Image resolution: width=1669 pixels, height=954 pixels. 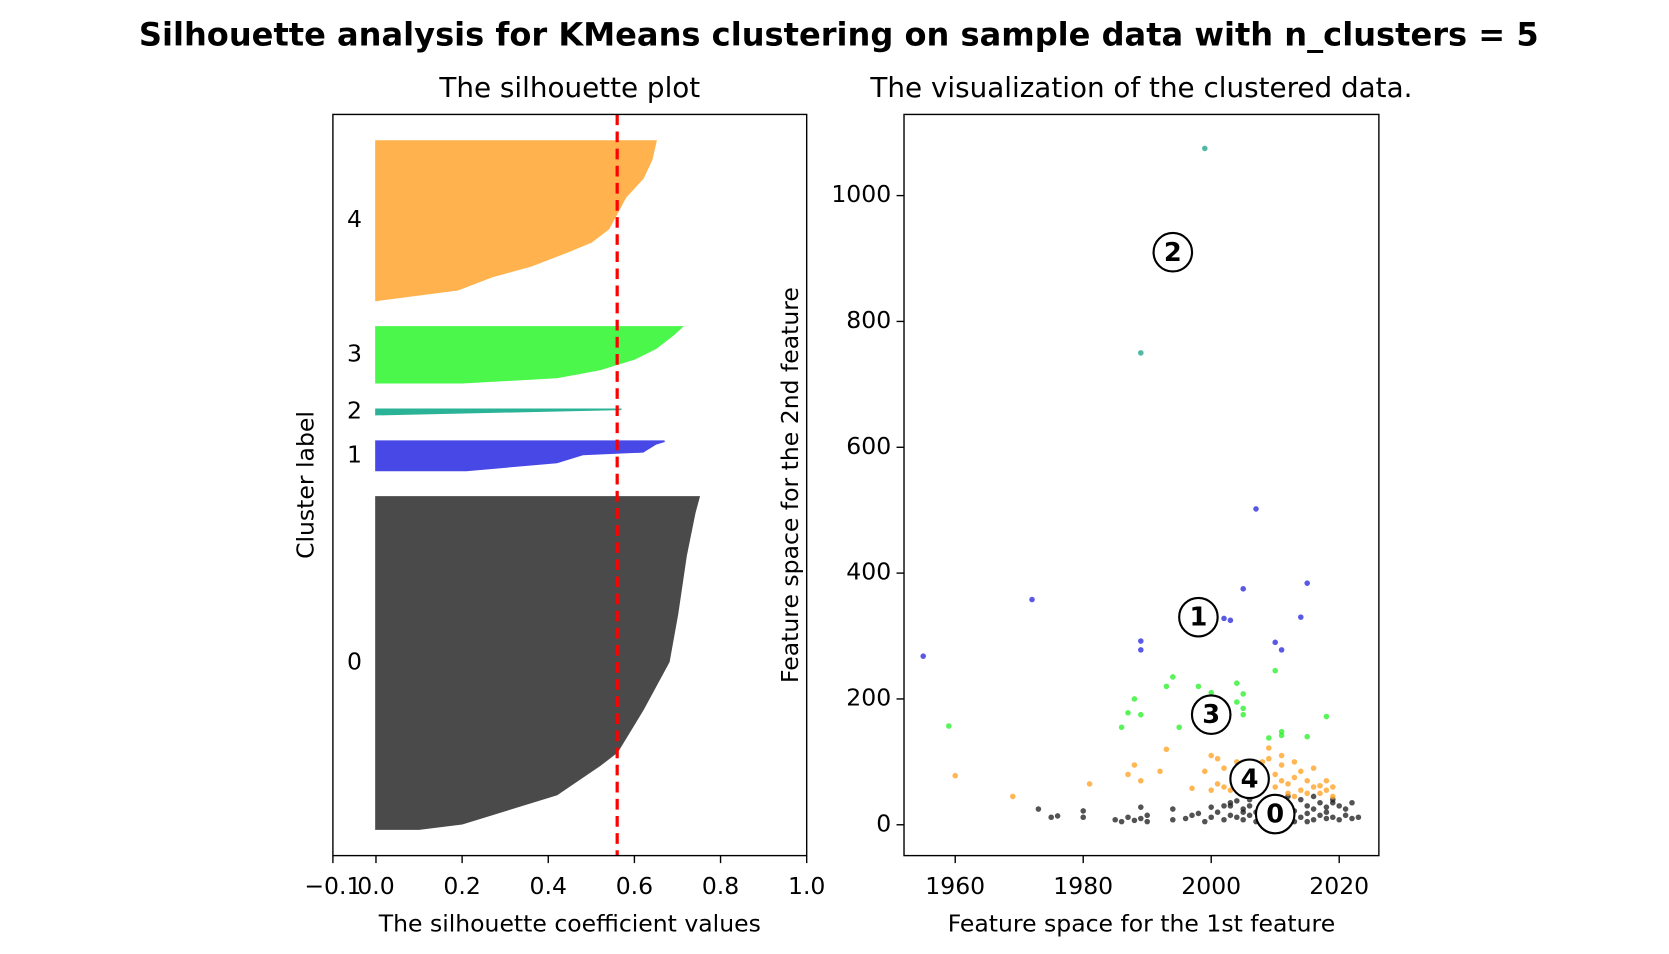 What do you see at coordinates (306, 485) in the screenshot?
I see `y-axis-label: Cluster label` at bounding box center [306, 485].